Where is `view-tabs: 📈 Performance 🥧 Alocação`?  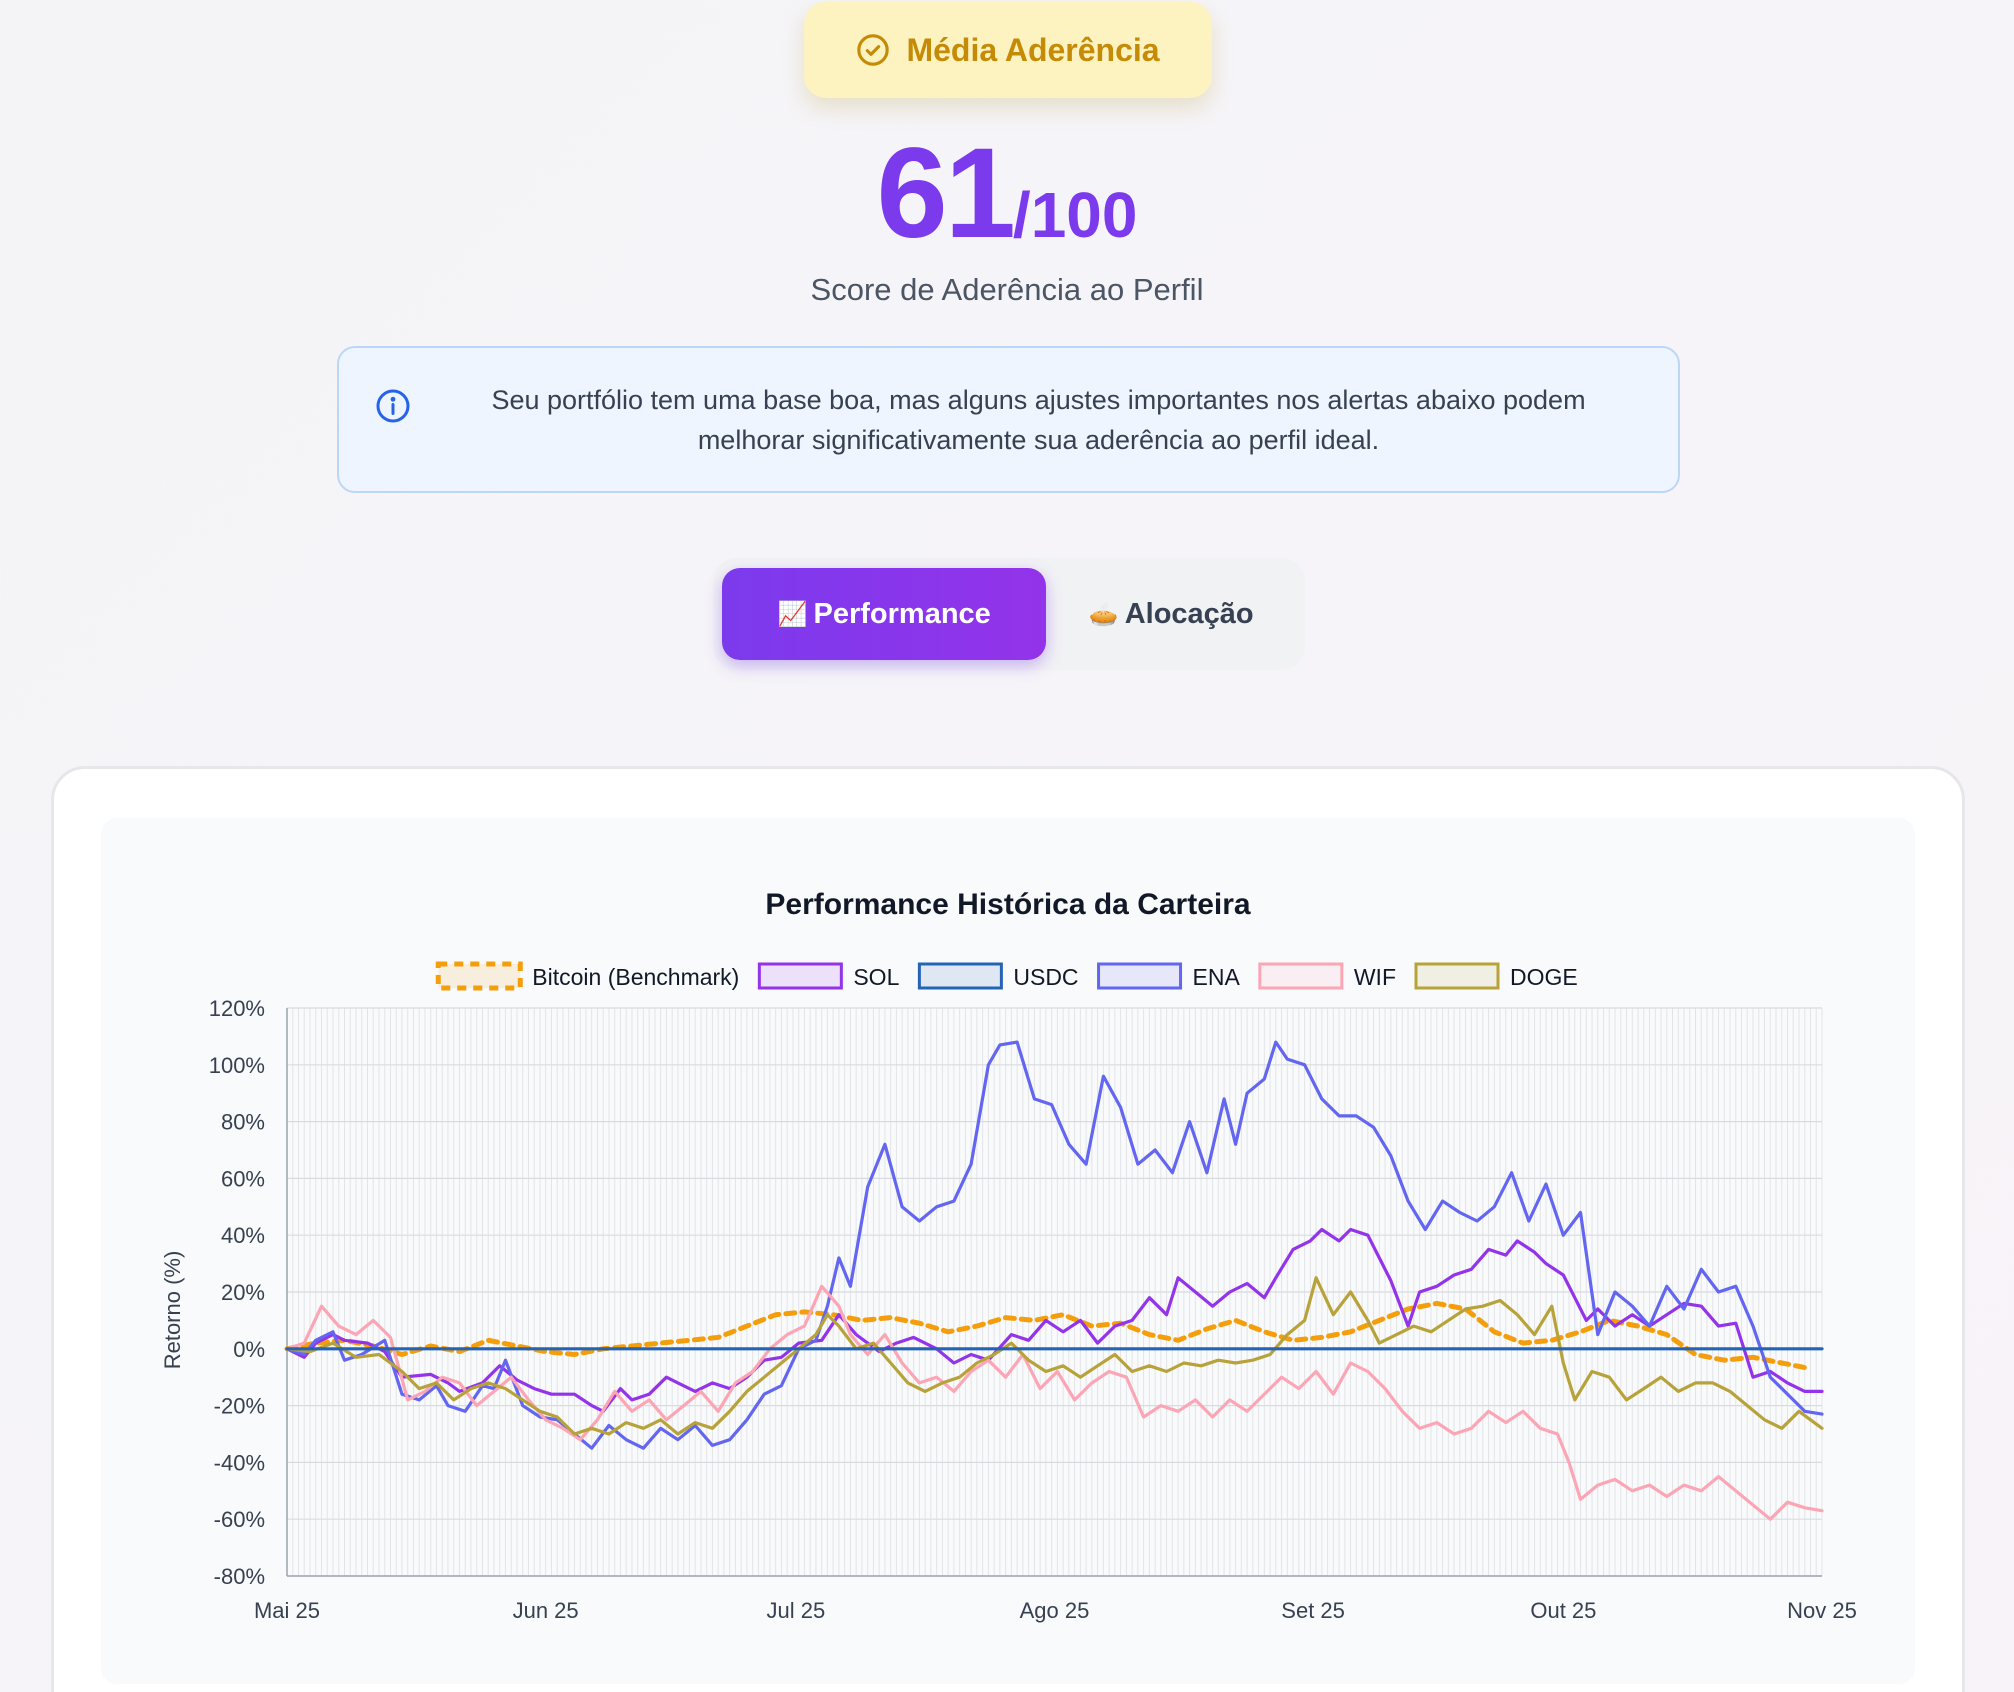
view-tabs: 📈 Performance 🥧 Alocação is located at coordinates (1009, 614).